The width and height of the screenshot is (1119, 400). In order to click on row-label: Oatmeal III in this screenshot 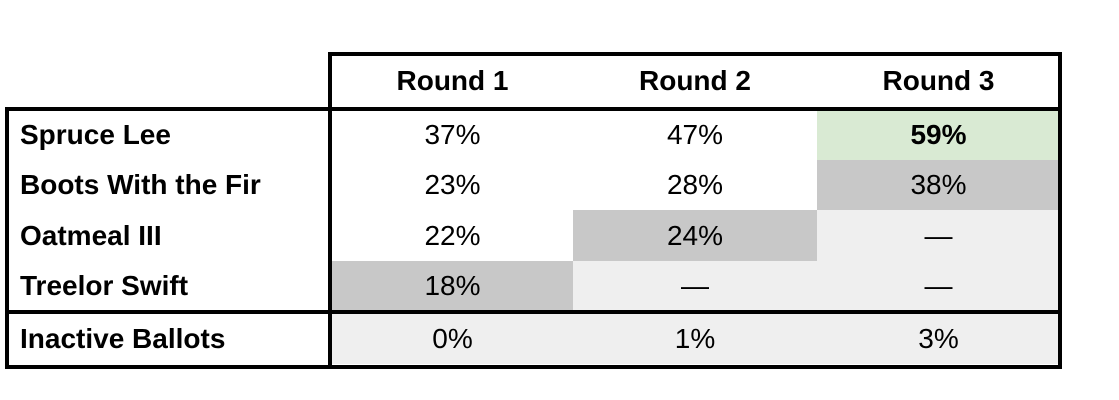, I will do `click(91, 235)`.